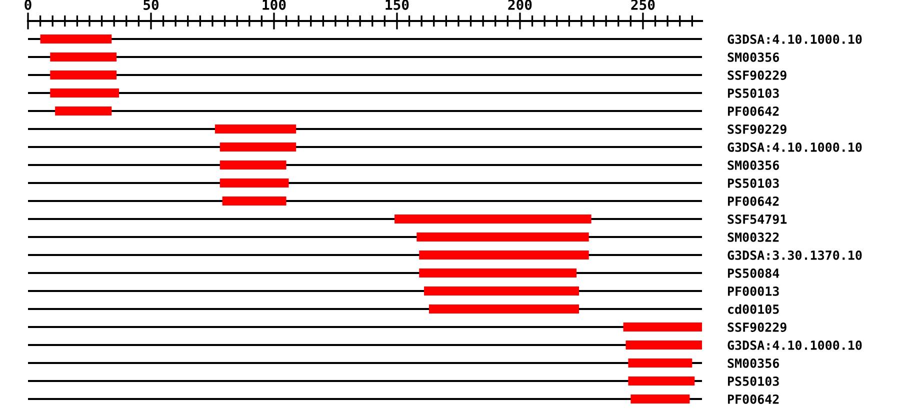 Image resolution: width=900 pixels, height=418 pixels. What do you see at coordinates (753, 237) in the screenshot?
I see `y-tick-label: SM00322` at bounding box center [753, 237].